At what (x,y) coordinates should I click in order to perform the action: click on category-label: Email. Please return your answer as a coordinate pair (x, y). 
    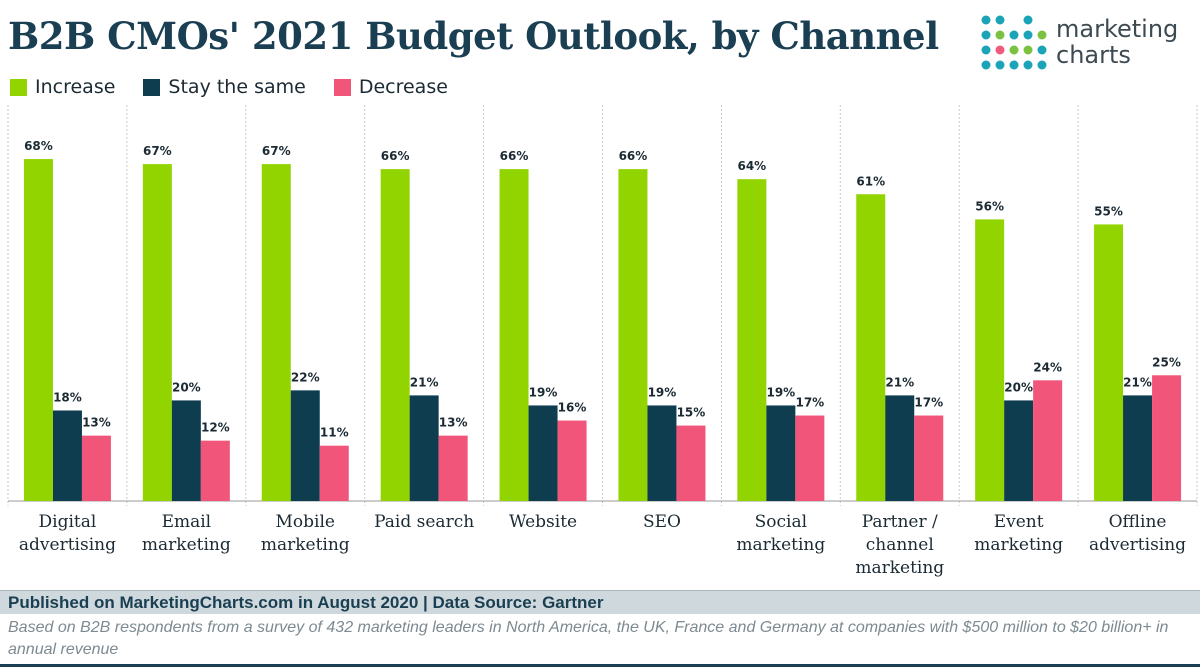
    Looking at the image, I should click on (187, 522).